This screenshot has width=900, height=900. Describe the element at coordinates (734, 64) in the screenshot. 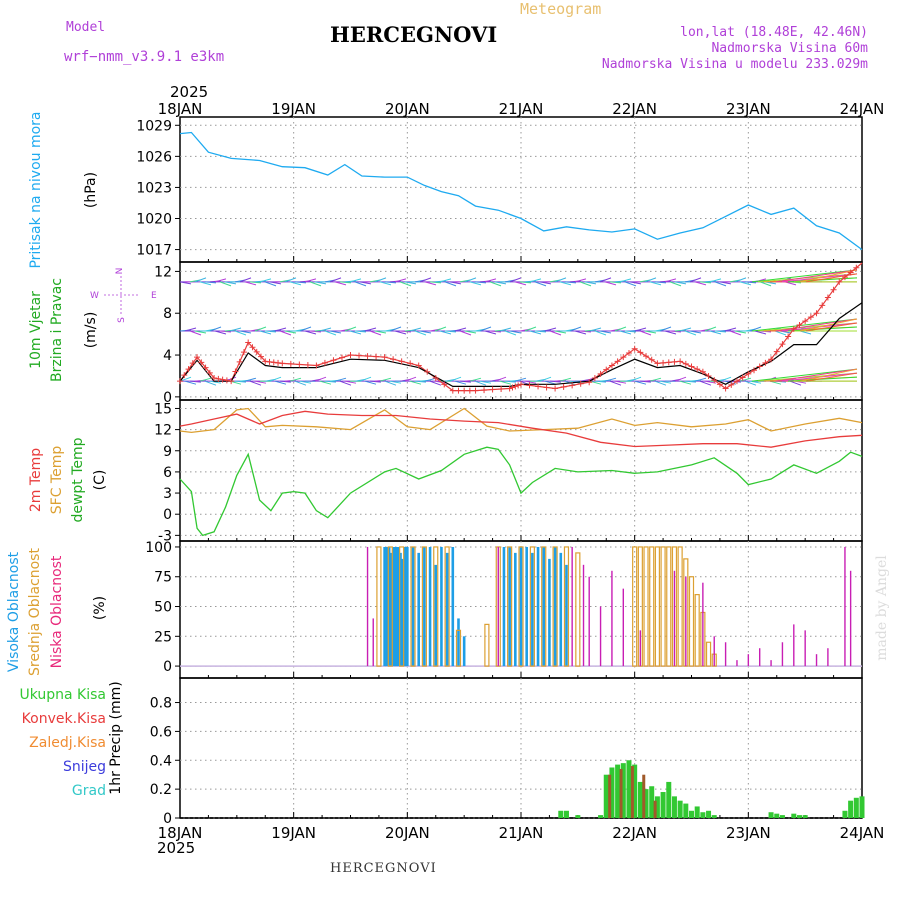

I see `model-elevation-label: Nadmorska Visina u modelu 233.029m` at that location.